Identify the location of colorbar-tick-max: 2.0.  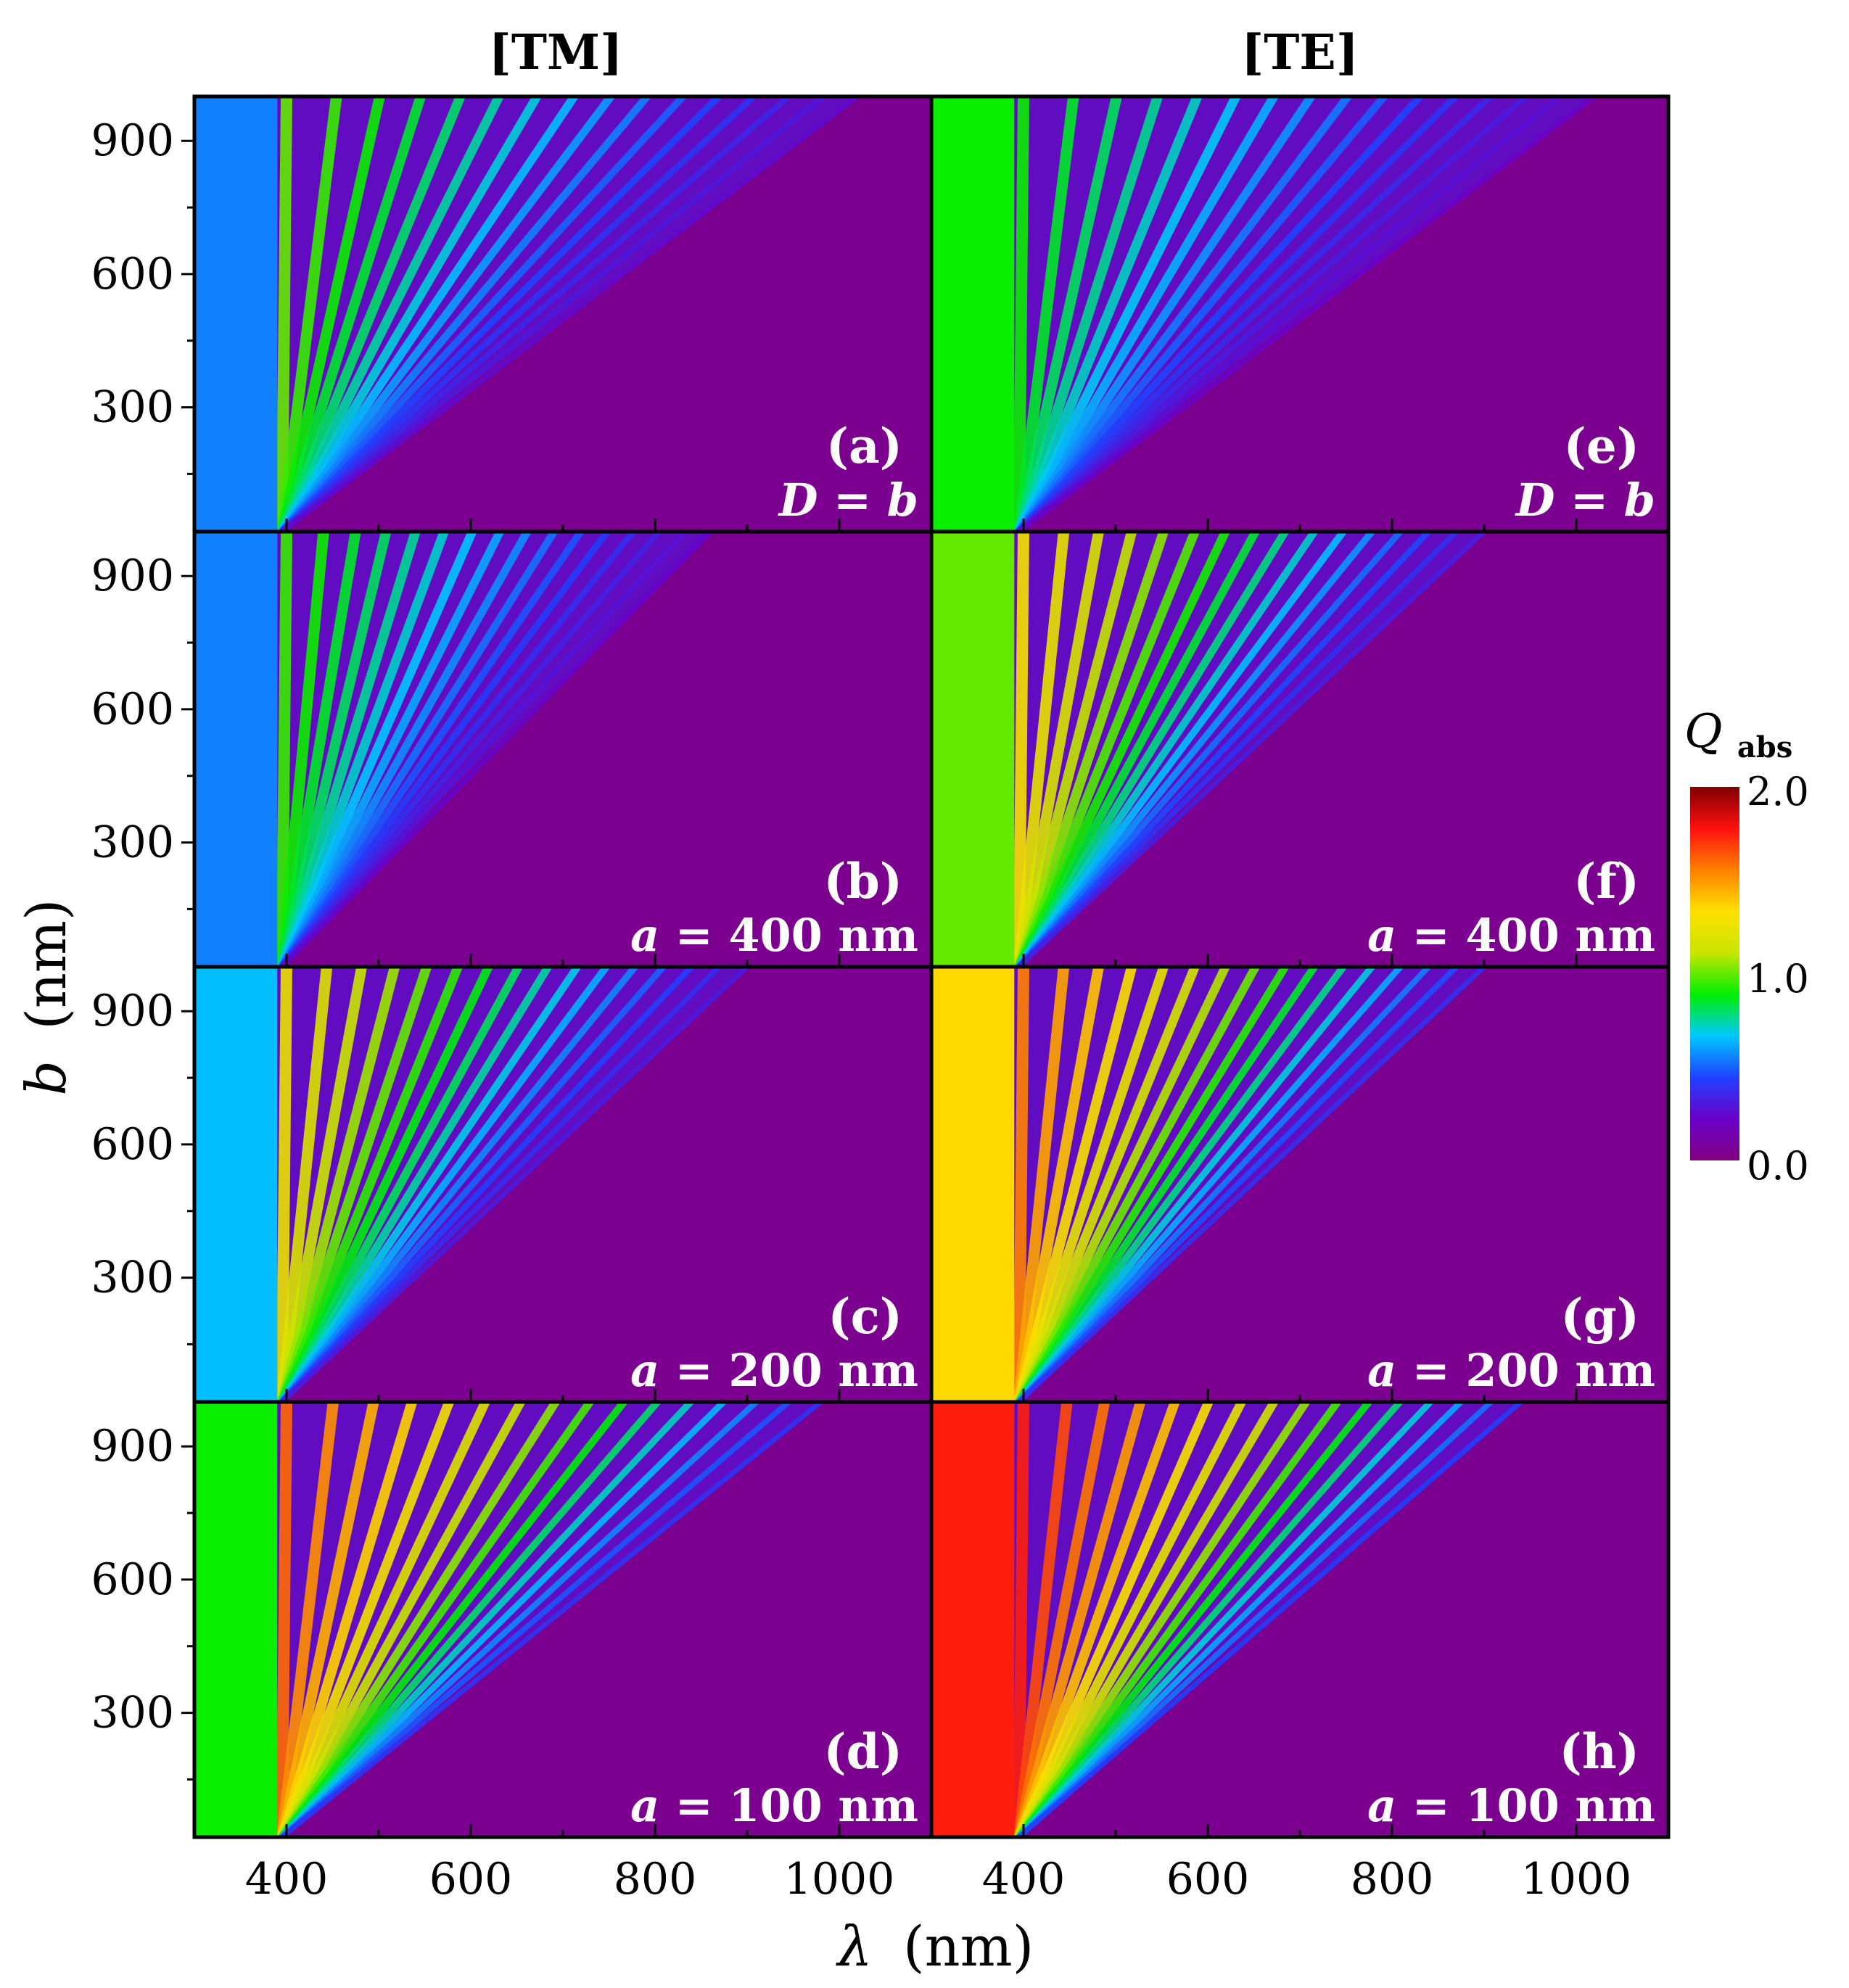
(1778, 791).